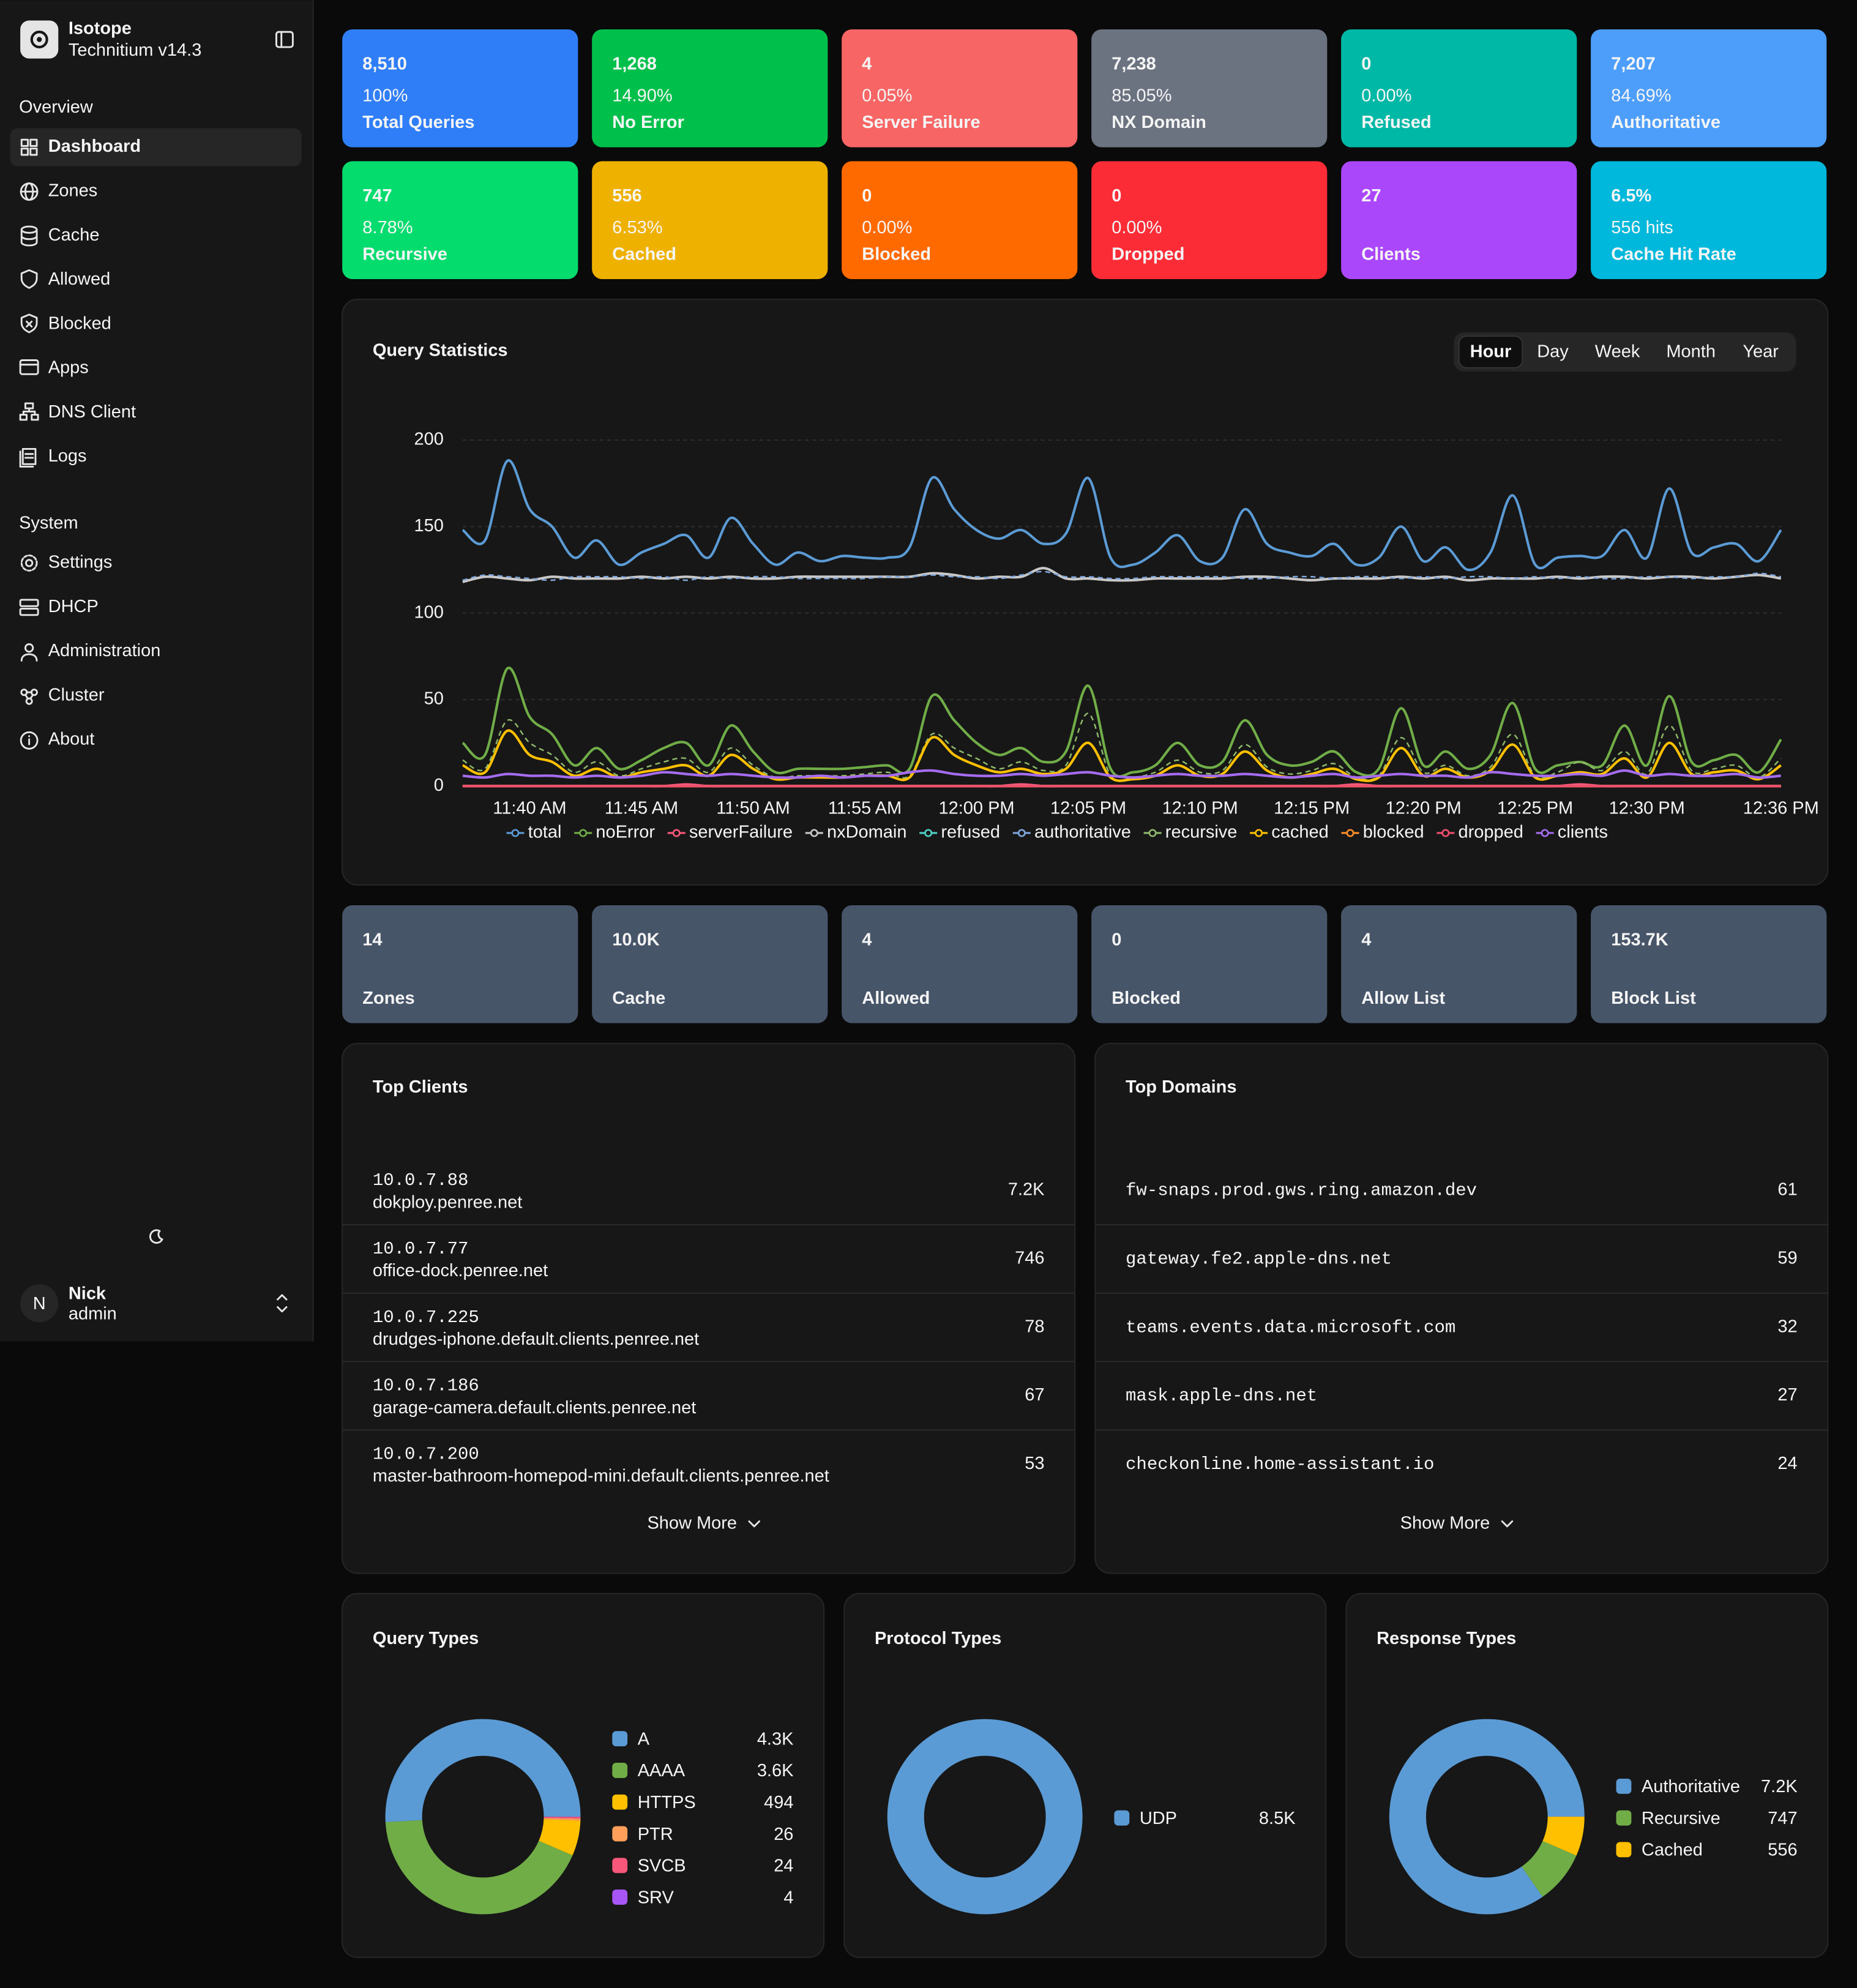  What do you see at coordinates (29, 444) in the screenshot?
I see `nav-icons` at bounding box center [29, 444].